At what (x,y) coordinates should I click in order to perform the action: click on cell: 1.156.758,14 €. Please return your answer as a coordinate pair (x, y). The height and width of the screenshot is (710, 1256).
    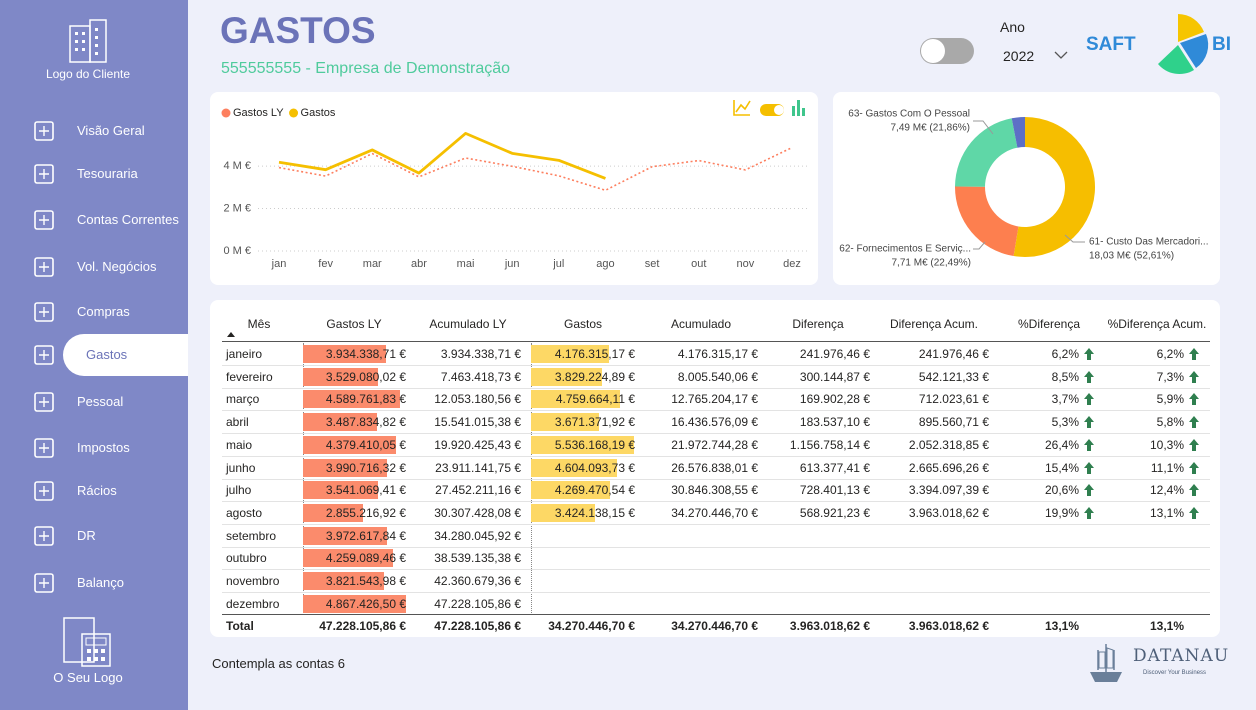
    Looking at the image, I should click on (829, 444).